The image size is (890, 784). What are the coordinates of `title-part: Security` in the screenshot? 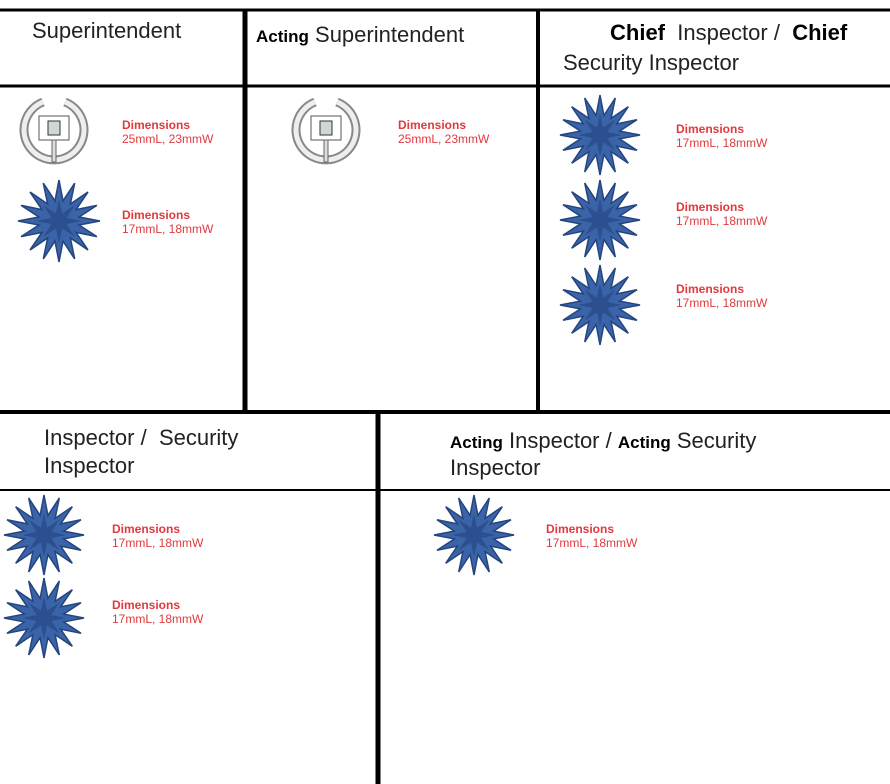 It's located at (716, 440).